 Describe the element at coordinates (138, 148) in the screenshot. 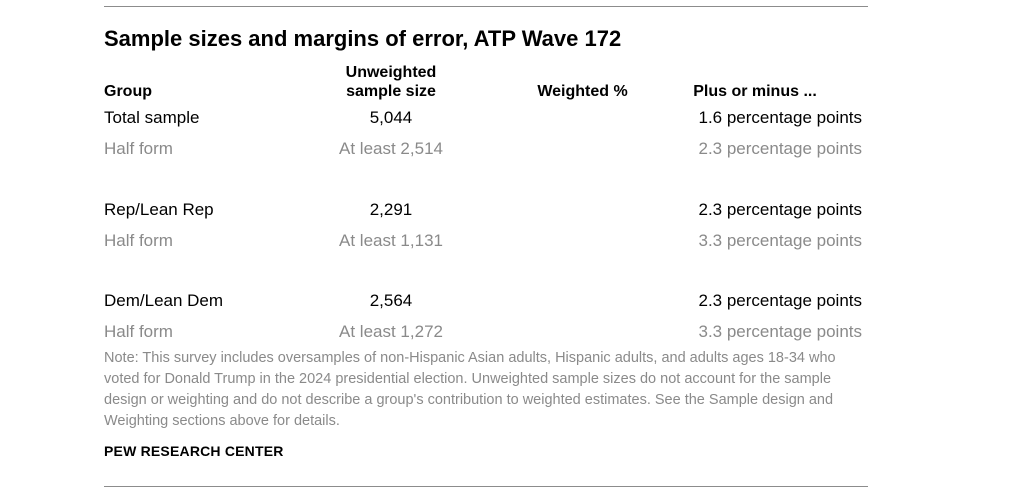

I see `row-total-half-form-group: Half form` at that location.